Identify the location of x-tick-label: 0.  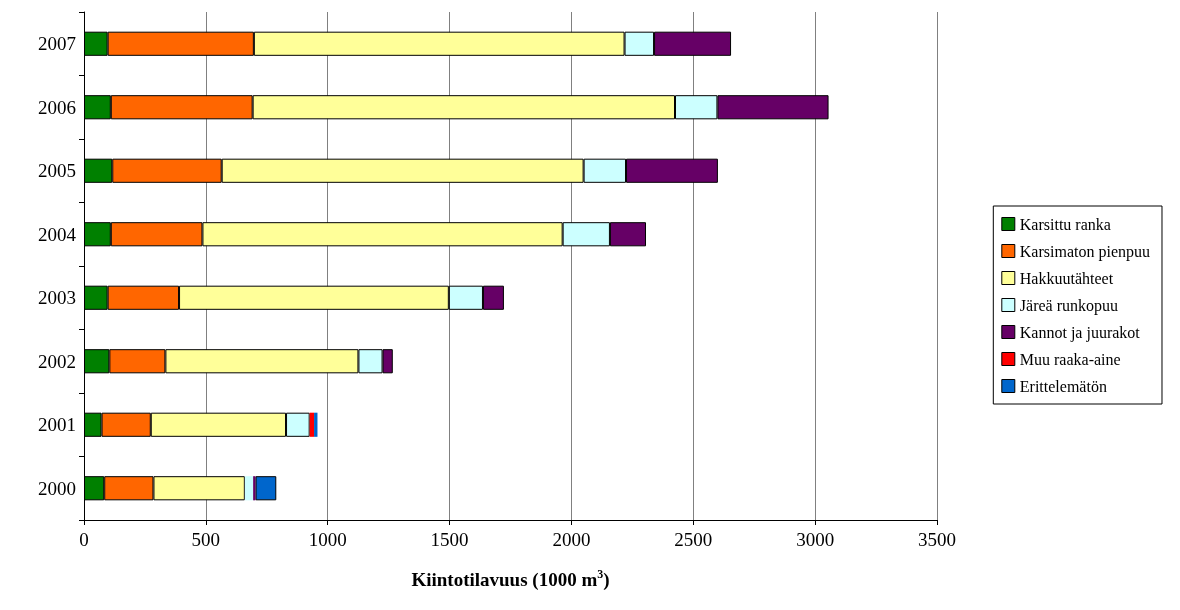
(84, 539).